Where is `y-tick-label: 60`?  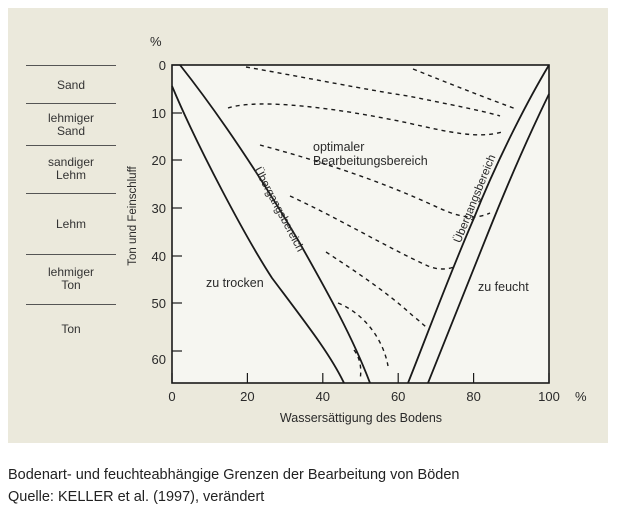
y-tick-label: 60 is located at coordinates (159, 359).